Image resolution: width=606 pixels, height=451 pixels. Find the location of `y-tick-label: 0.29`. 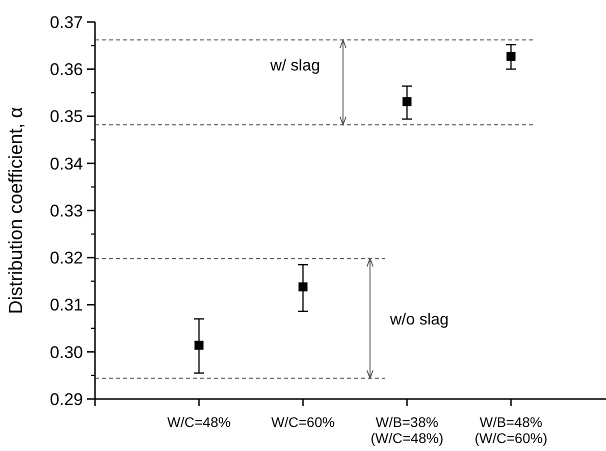

y-tick-label: 0.29 is located at coordinates (66, 399).